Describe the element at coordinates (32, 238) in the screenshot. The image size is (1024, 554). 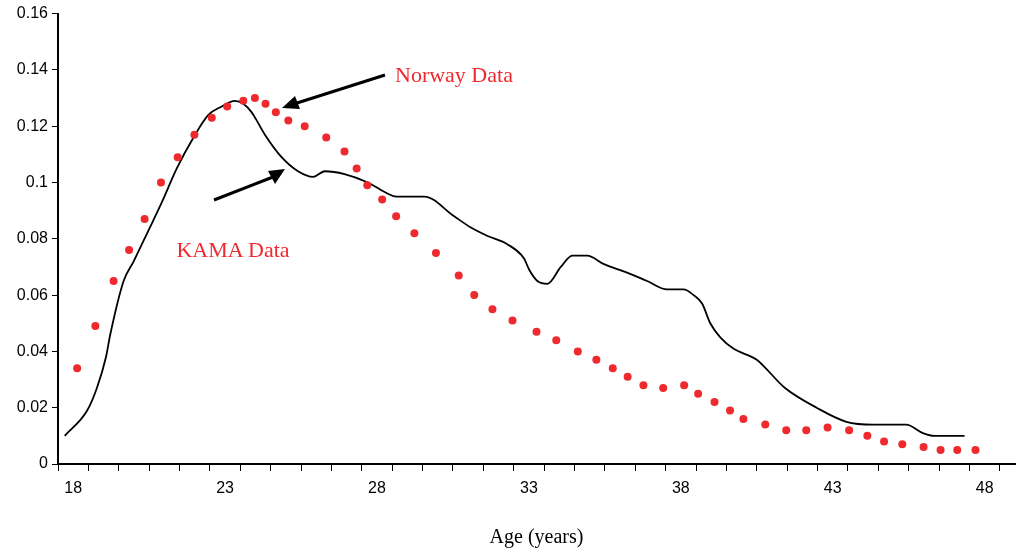
I see `y-tick-label: 0.08` at that location.